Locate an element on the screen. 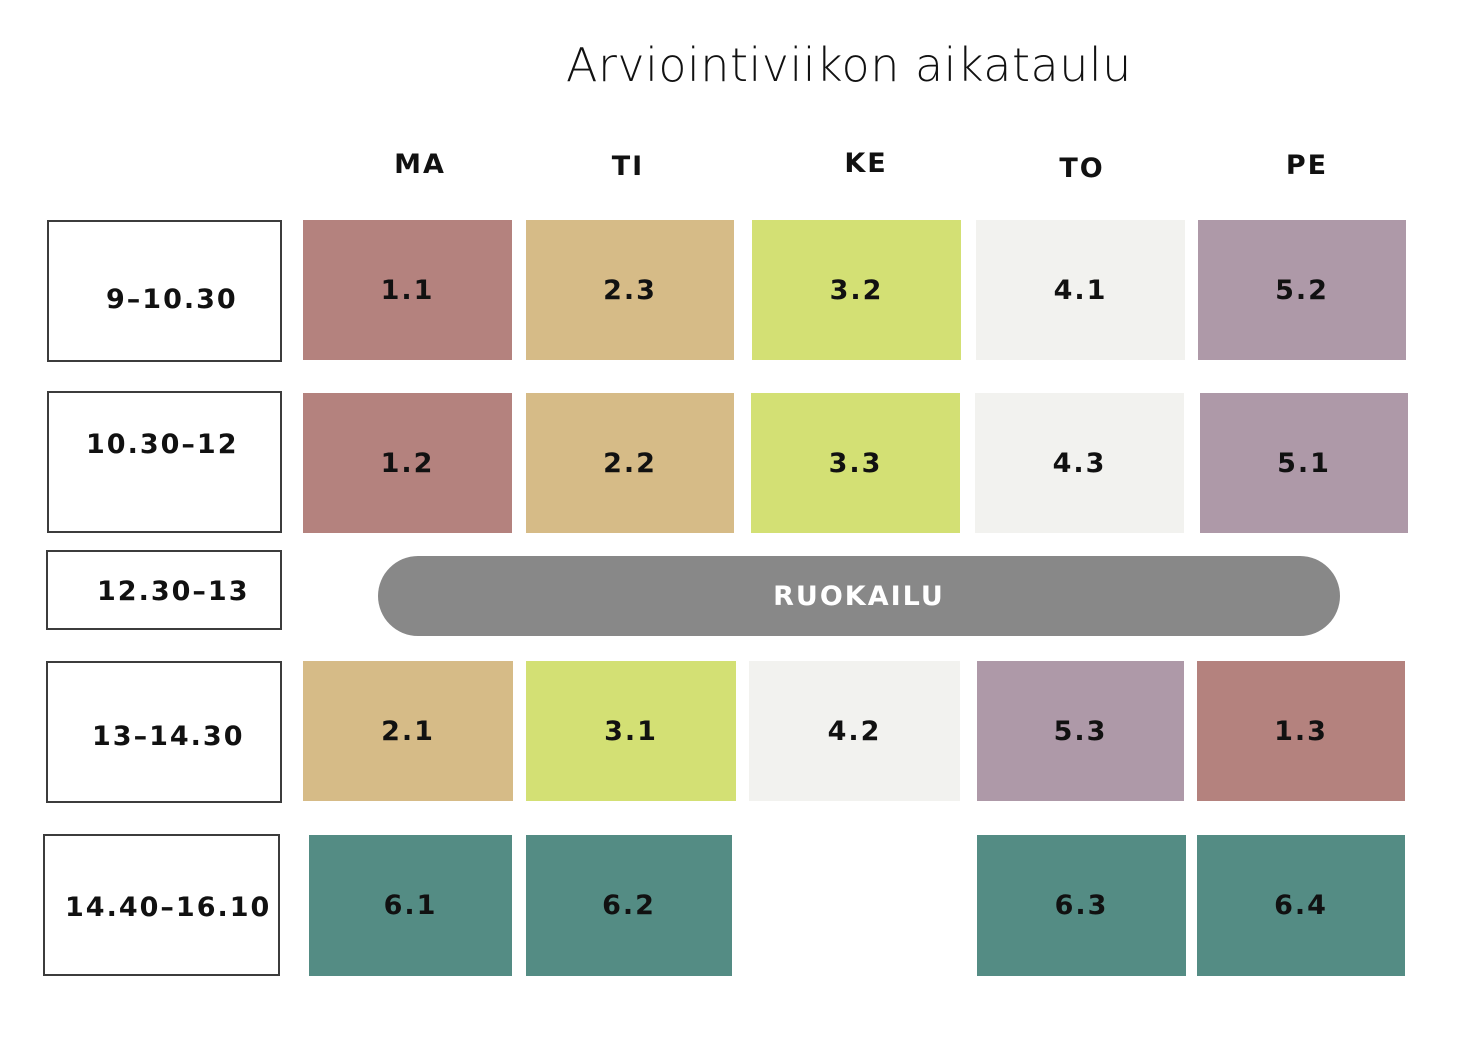  session-cell: 1.3 is located at coordinates (1301, 731).